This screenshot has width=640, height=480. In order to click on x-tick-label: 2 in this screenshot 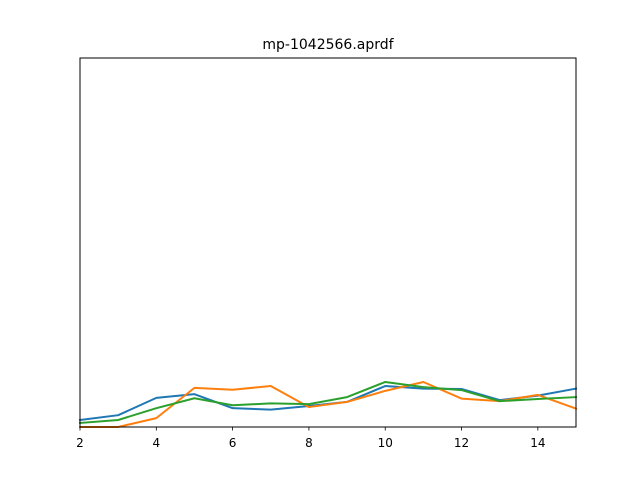, I will do `click(80, 443)`.